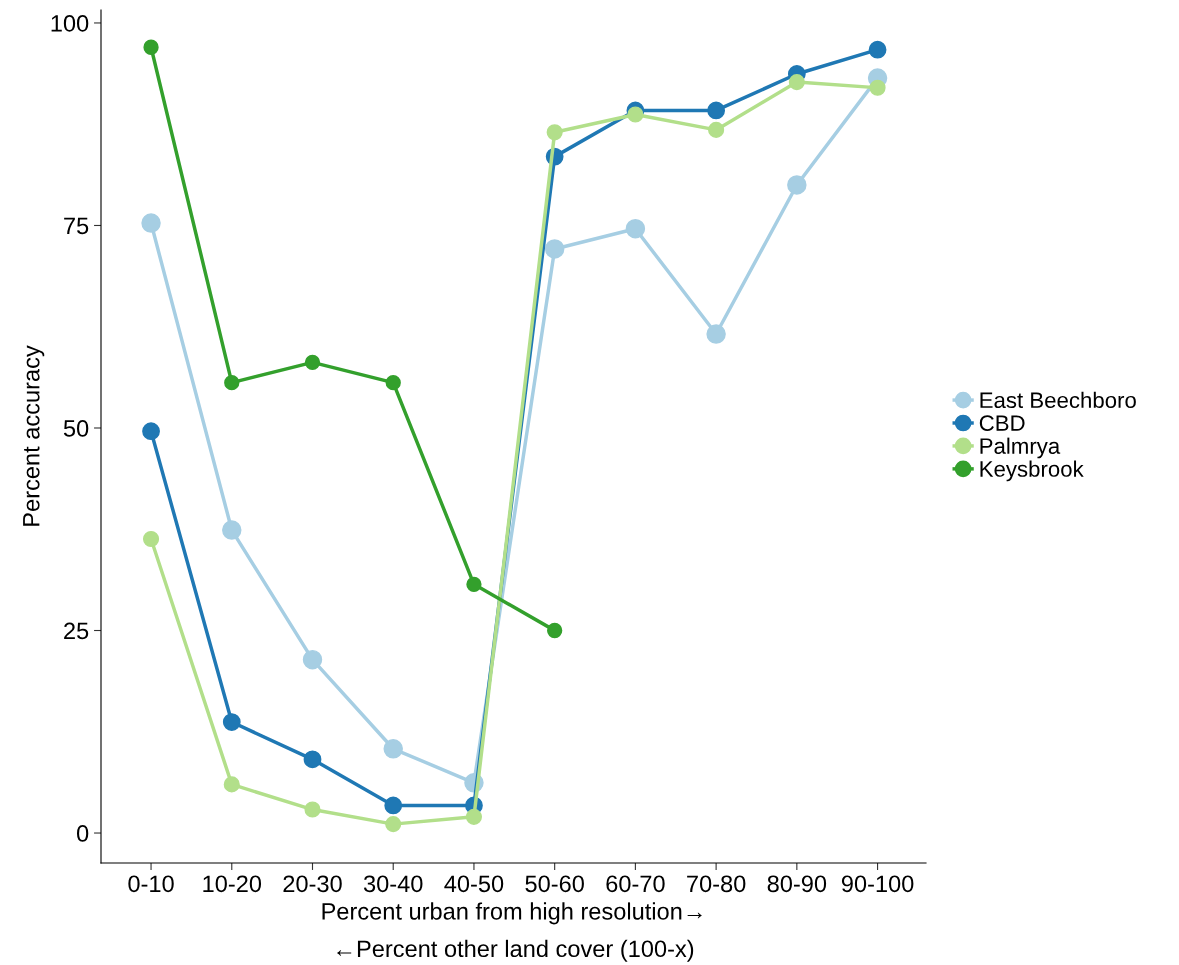 Image resolution: width=1179 pixels, height=965 pixels. What do you see at coordinates (1032, 471) in the screenshot?
I see `legend-label: Keysbrook` at bounding box center [1032, 471].